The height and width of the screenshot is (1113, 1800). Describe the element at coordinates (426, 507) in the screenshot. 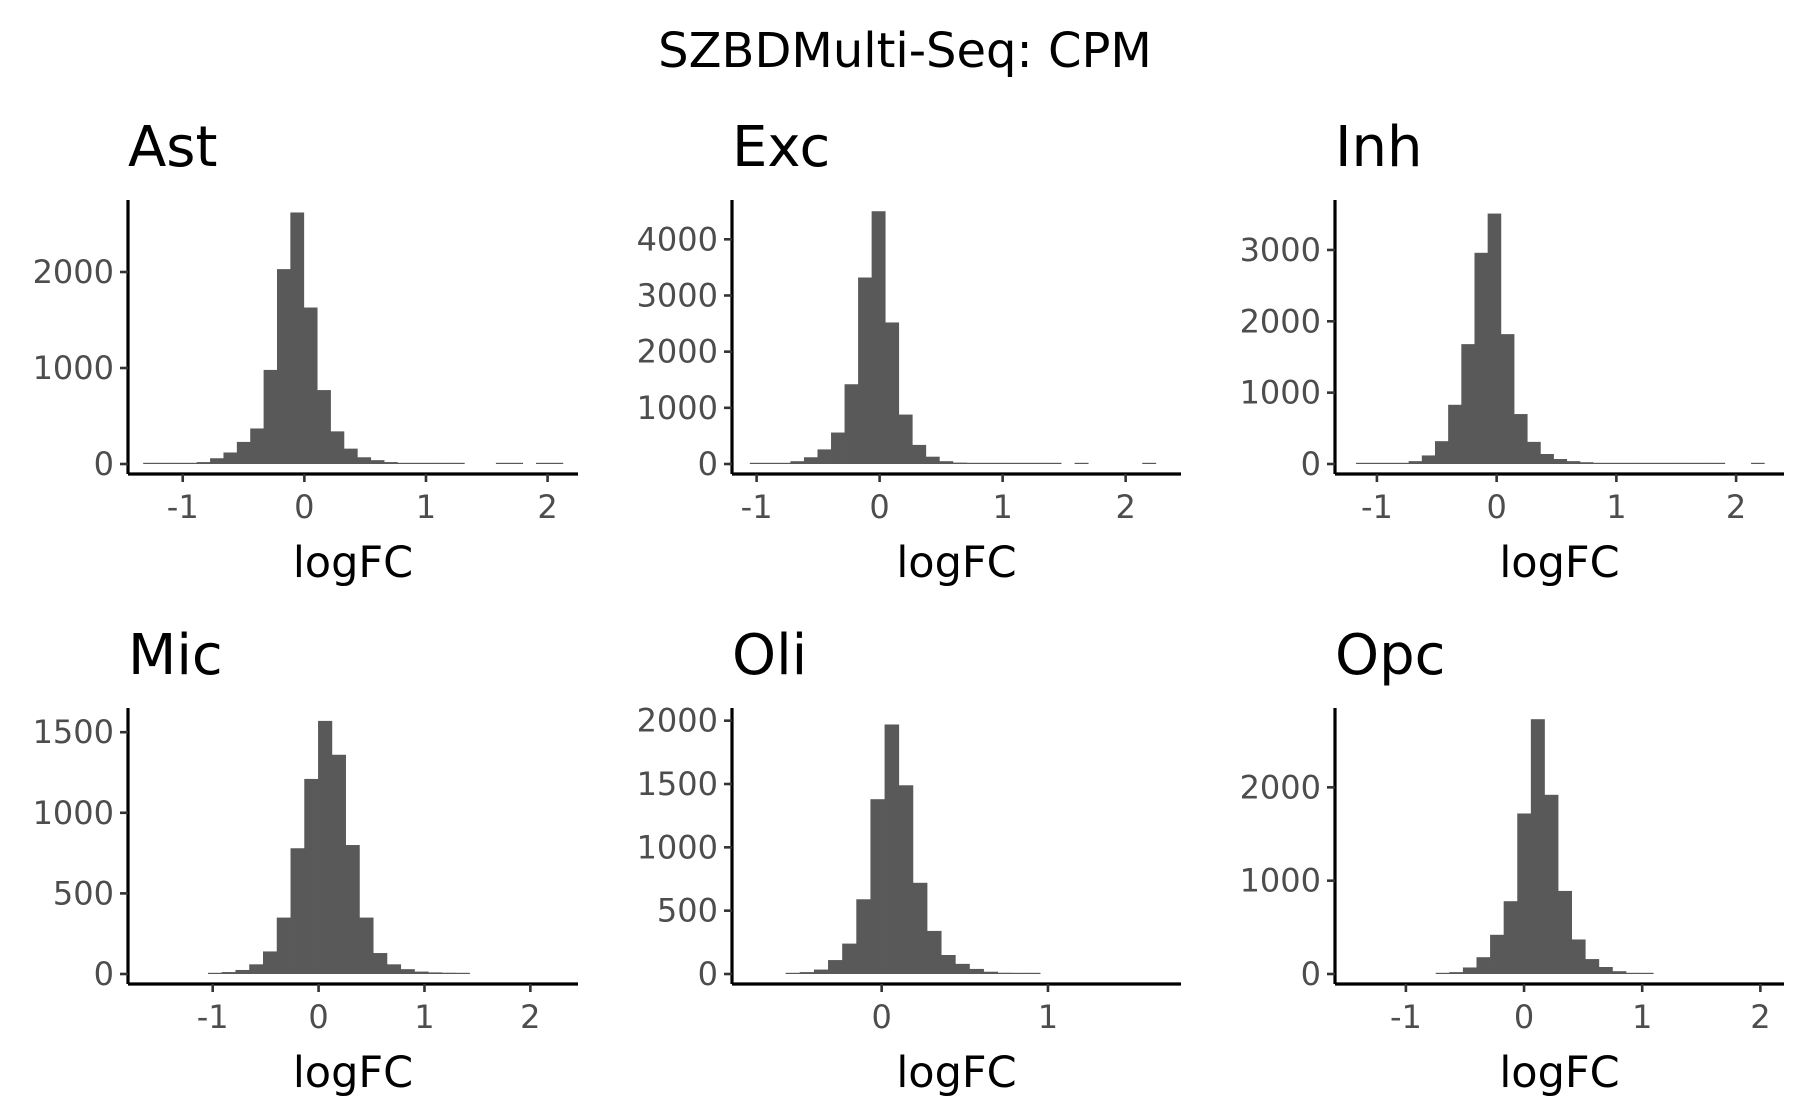

I see `x-tick-label: 1` at that location.